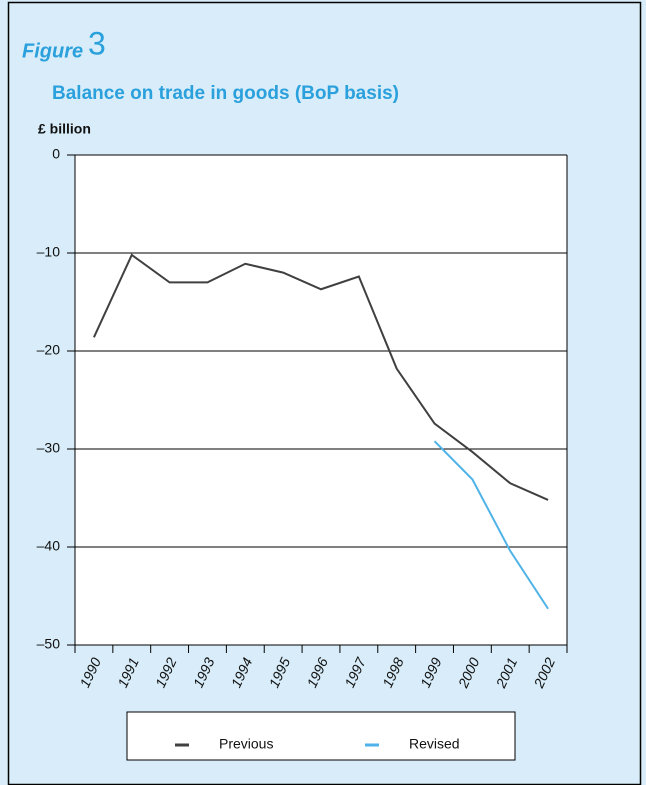 This screenshot has width=646, height=785. Describe the element at coordinates (97, 43) in the screenshot. I see `figure-number: 3` at that location.